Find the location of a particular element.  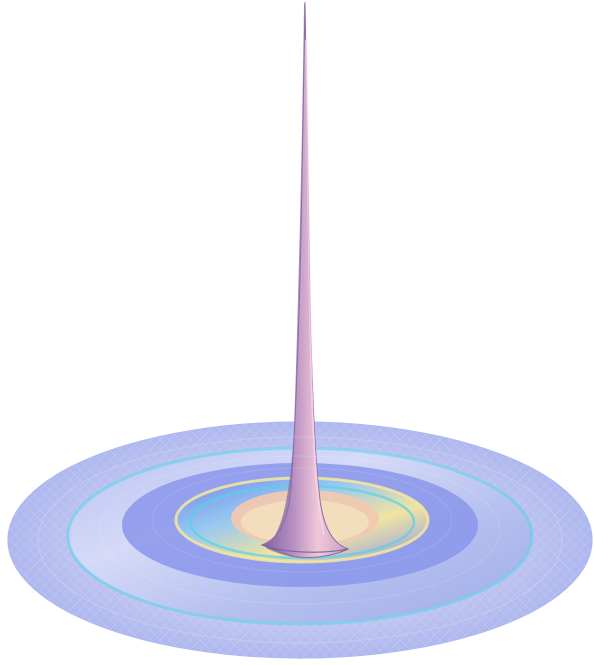

spike-highlight is located at coordinates (315, 287).